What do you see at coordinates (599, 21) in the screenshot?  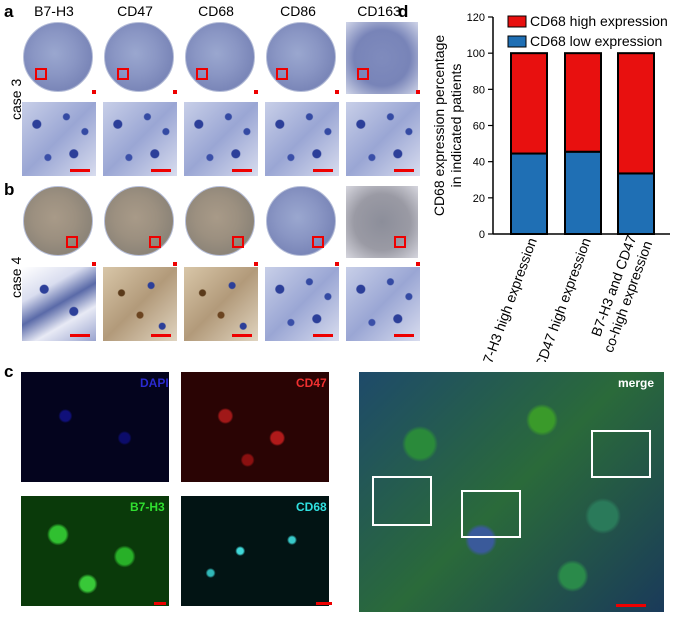 I see `legend-label: CD68 high expression` at bounding box center [599, 21].